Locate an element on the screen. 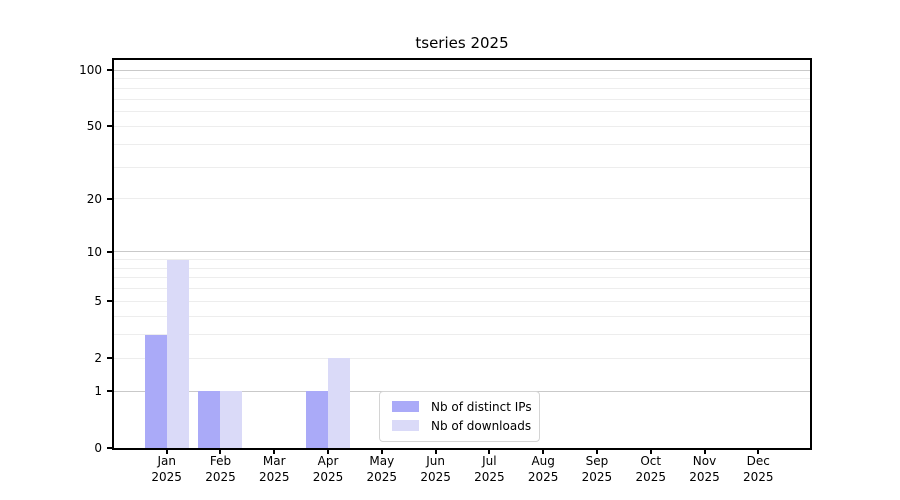 This screenshot has height=500, width=900. bar-apr-downloads is located at coordinates (339, 403).